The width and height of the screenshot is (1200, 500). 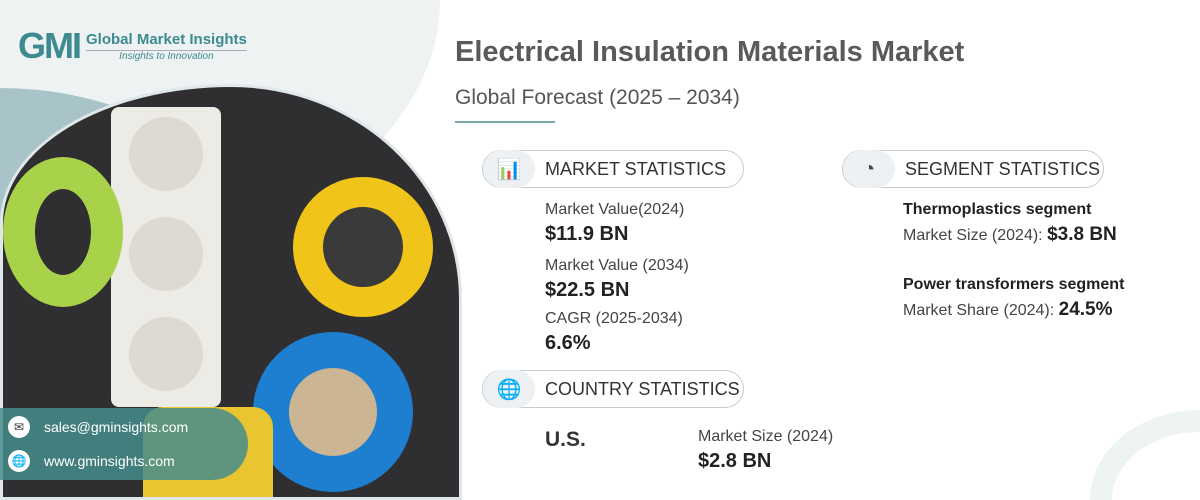 What do you see at coordinates (1145, 455) in the screenshot?
I see `decorative-ring` at bounding box center [1145, 455].